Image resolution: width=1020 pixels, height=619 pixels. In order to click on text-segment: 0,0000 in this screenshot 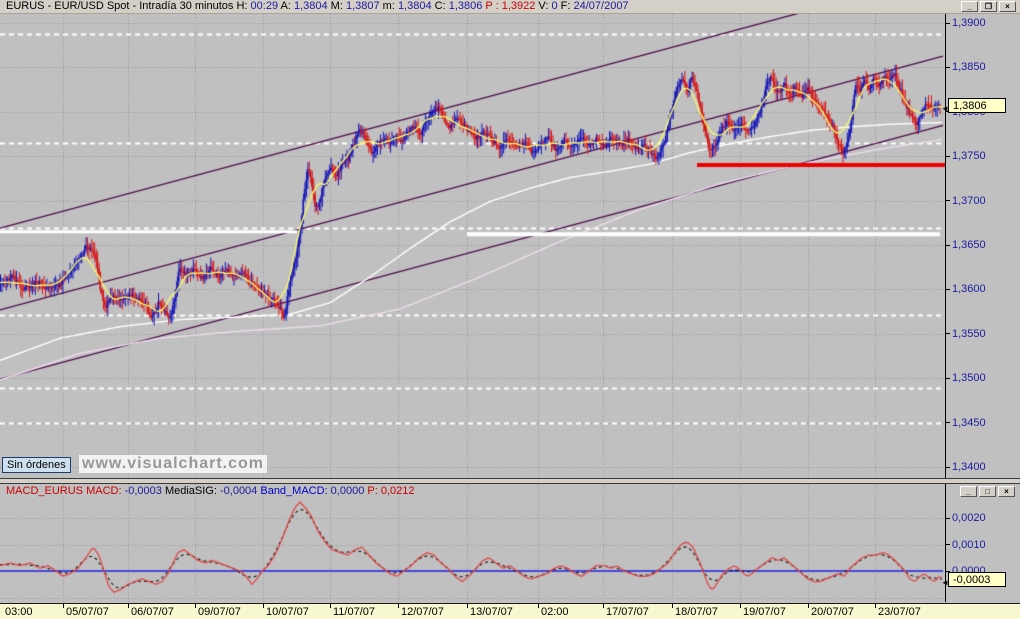, I will do `click(349, 491)`.